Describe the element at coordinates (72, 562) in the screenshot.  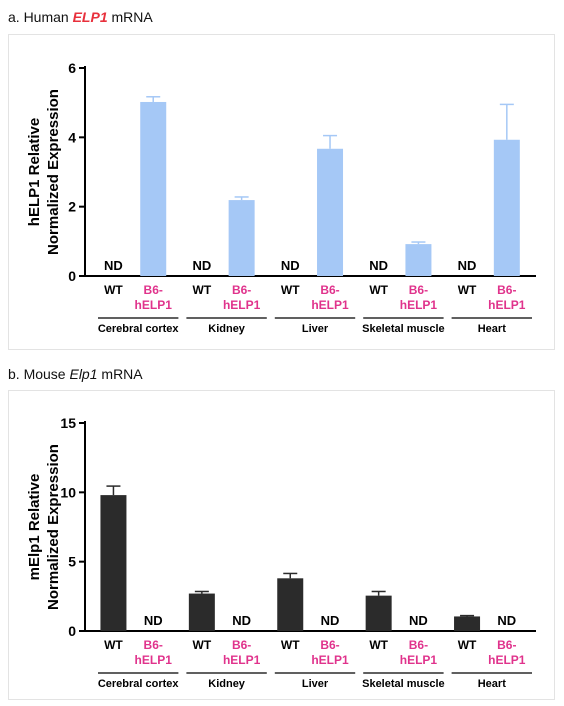
I see `y-tick-label: 5` at that location.